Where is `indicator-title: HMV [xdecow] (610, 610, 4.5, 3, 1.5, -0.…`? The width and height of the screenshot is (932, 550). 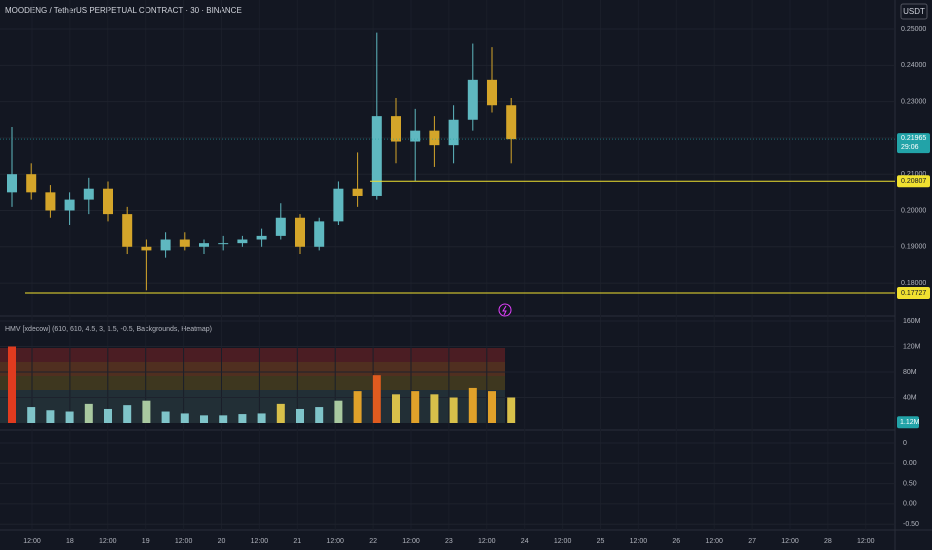 indicator-title: HMV [xdecow] (610, 610, 4.5, 3, 1.5, -0.… is located at coordinates (108, 329).